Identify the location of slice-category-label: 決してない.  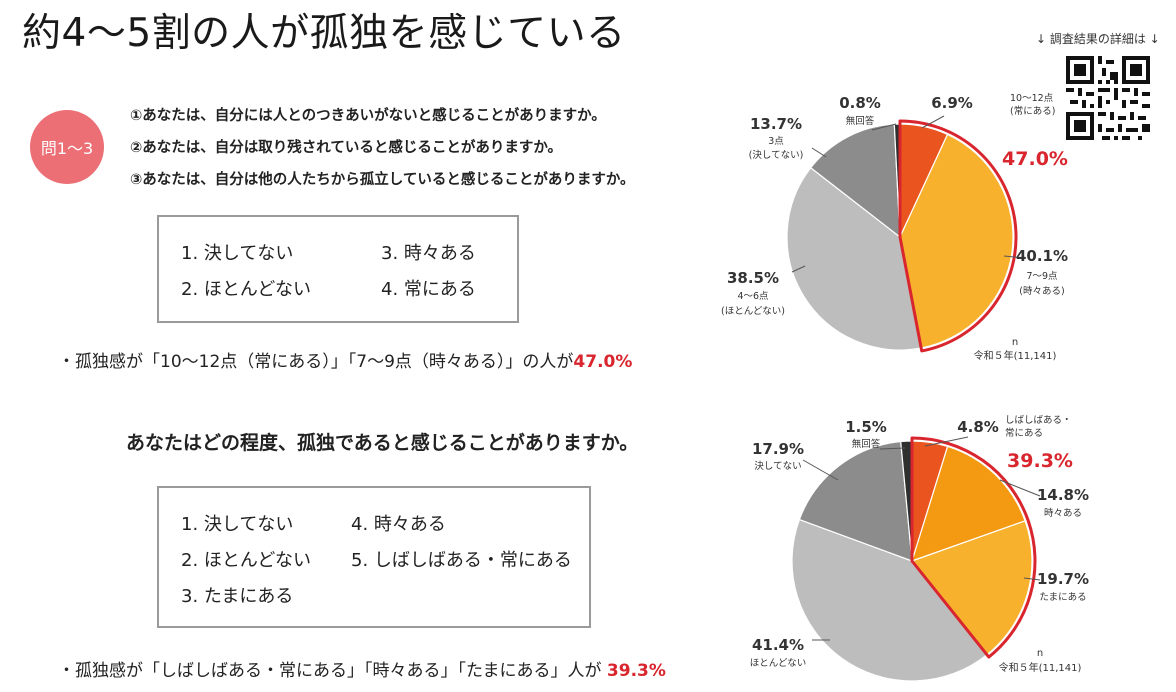
(777, 466).